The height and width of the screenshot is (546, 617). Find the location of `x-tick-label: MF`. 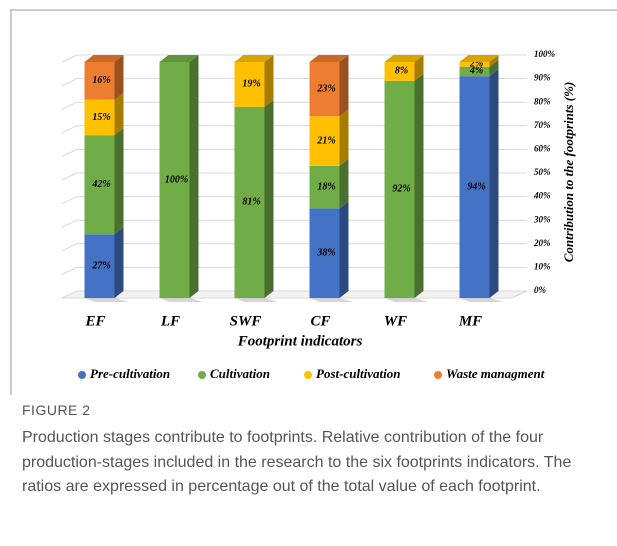

x-tick-label: MF is located at coordinates (470, 321).